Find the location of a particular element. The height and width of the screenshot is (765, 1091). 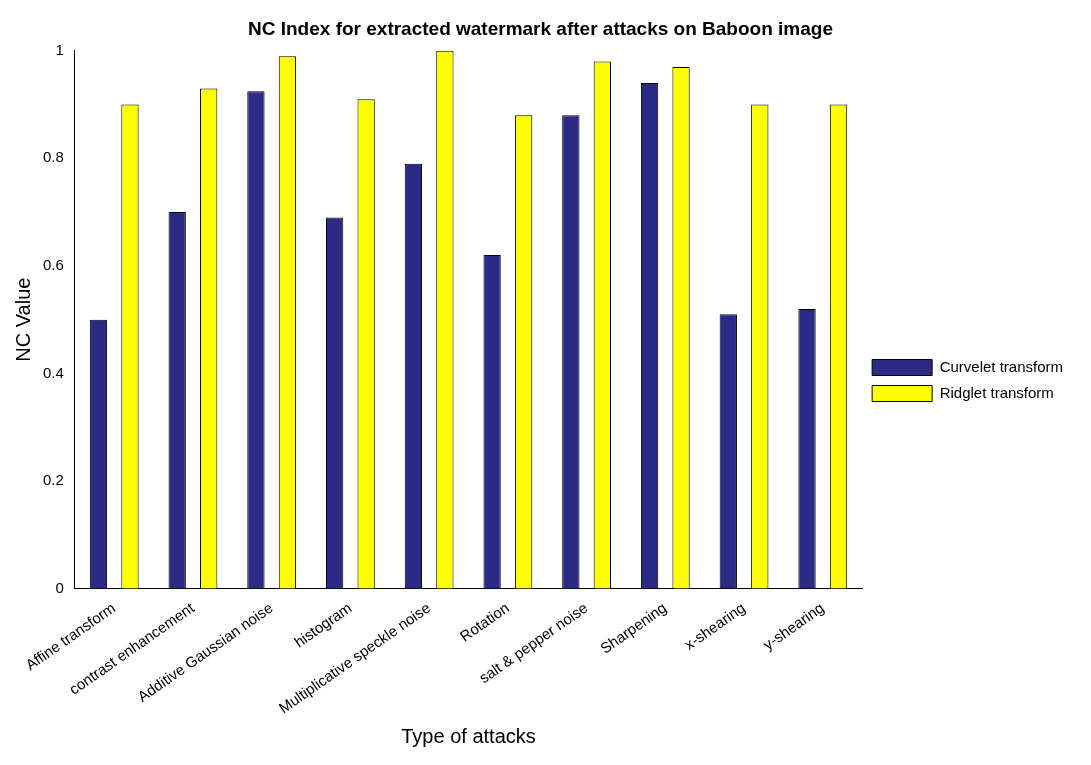

legend-label: Curvelet transform is located at coordinates (1001, 366).